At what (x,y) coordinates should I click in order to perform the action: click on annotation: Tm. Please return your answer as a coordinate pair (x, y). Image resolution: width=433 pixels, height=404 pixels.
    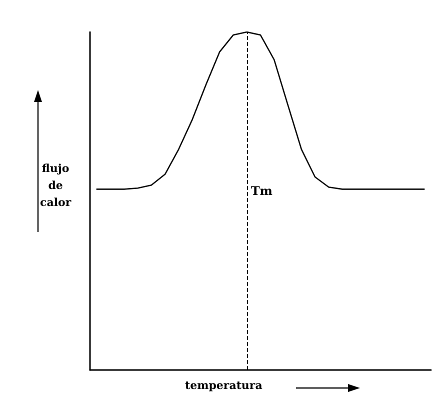
    Looking at the image, I should click on (261, 191).